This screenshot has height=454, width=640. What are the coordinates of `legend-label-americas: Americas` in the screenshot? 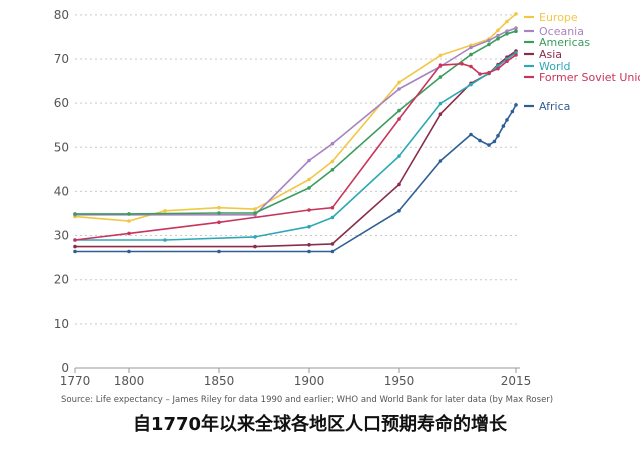 It's located at (564, 42).